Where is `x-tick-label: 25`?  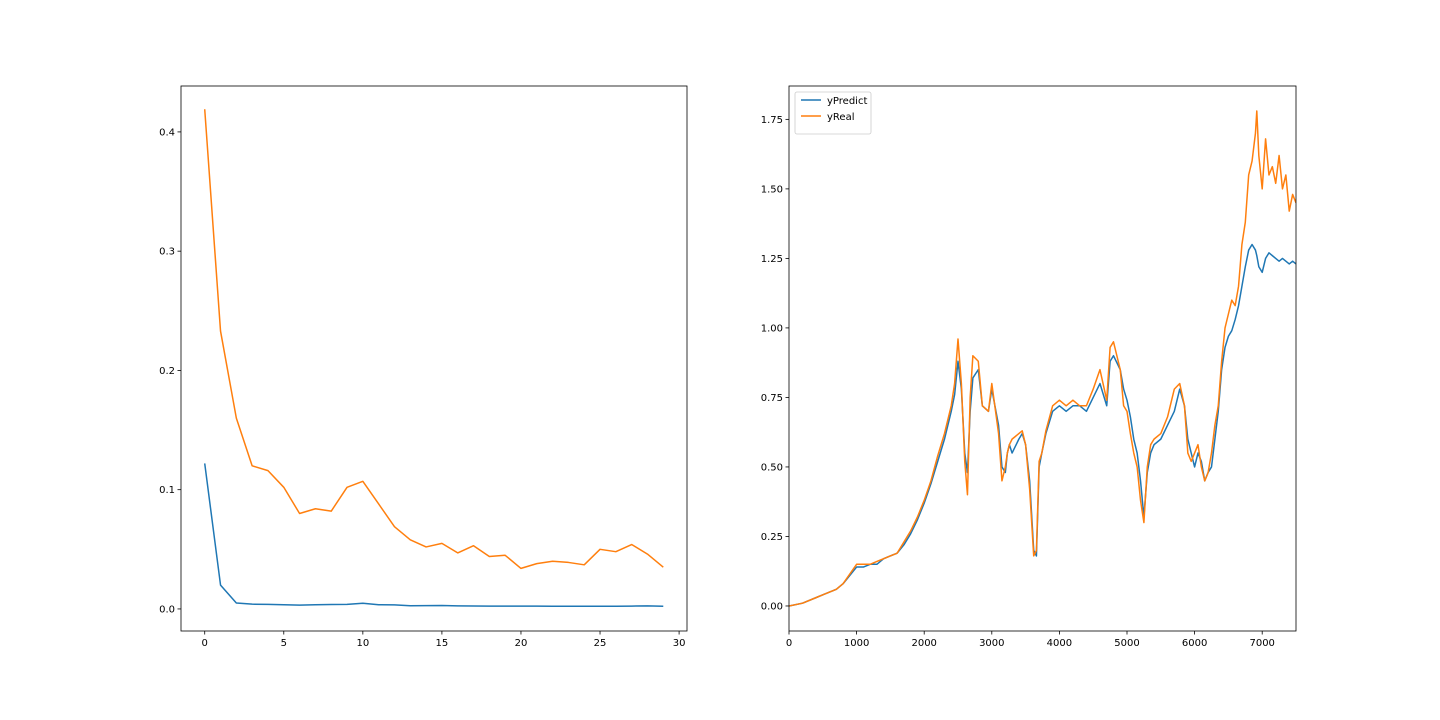
x-tick-label: 25 is located at coordinates (600, 643).